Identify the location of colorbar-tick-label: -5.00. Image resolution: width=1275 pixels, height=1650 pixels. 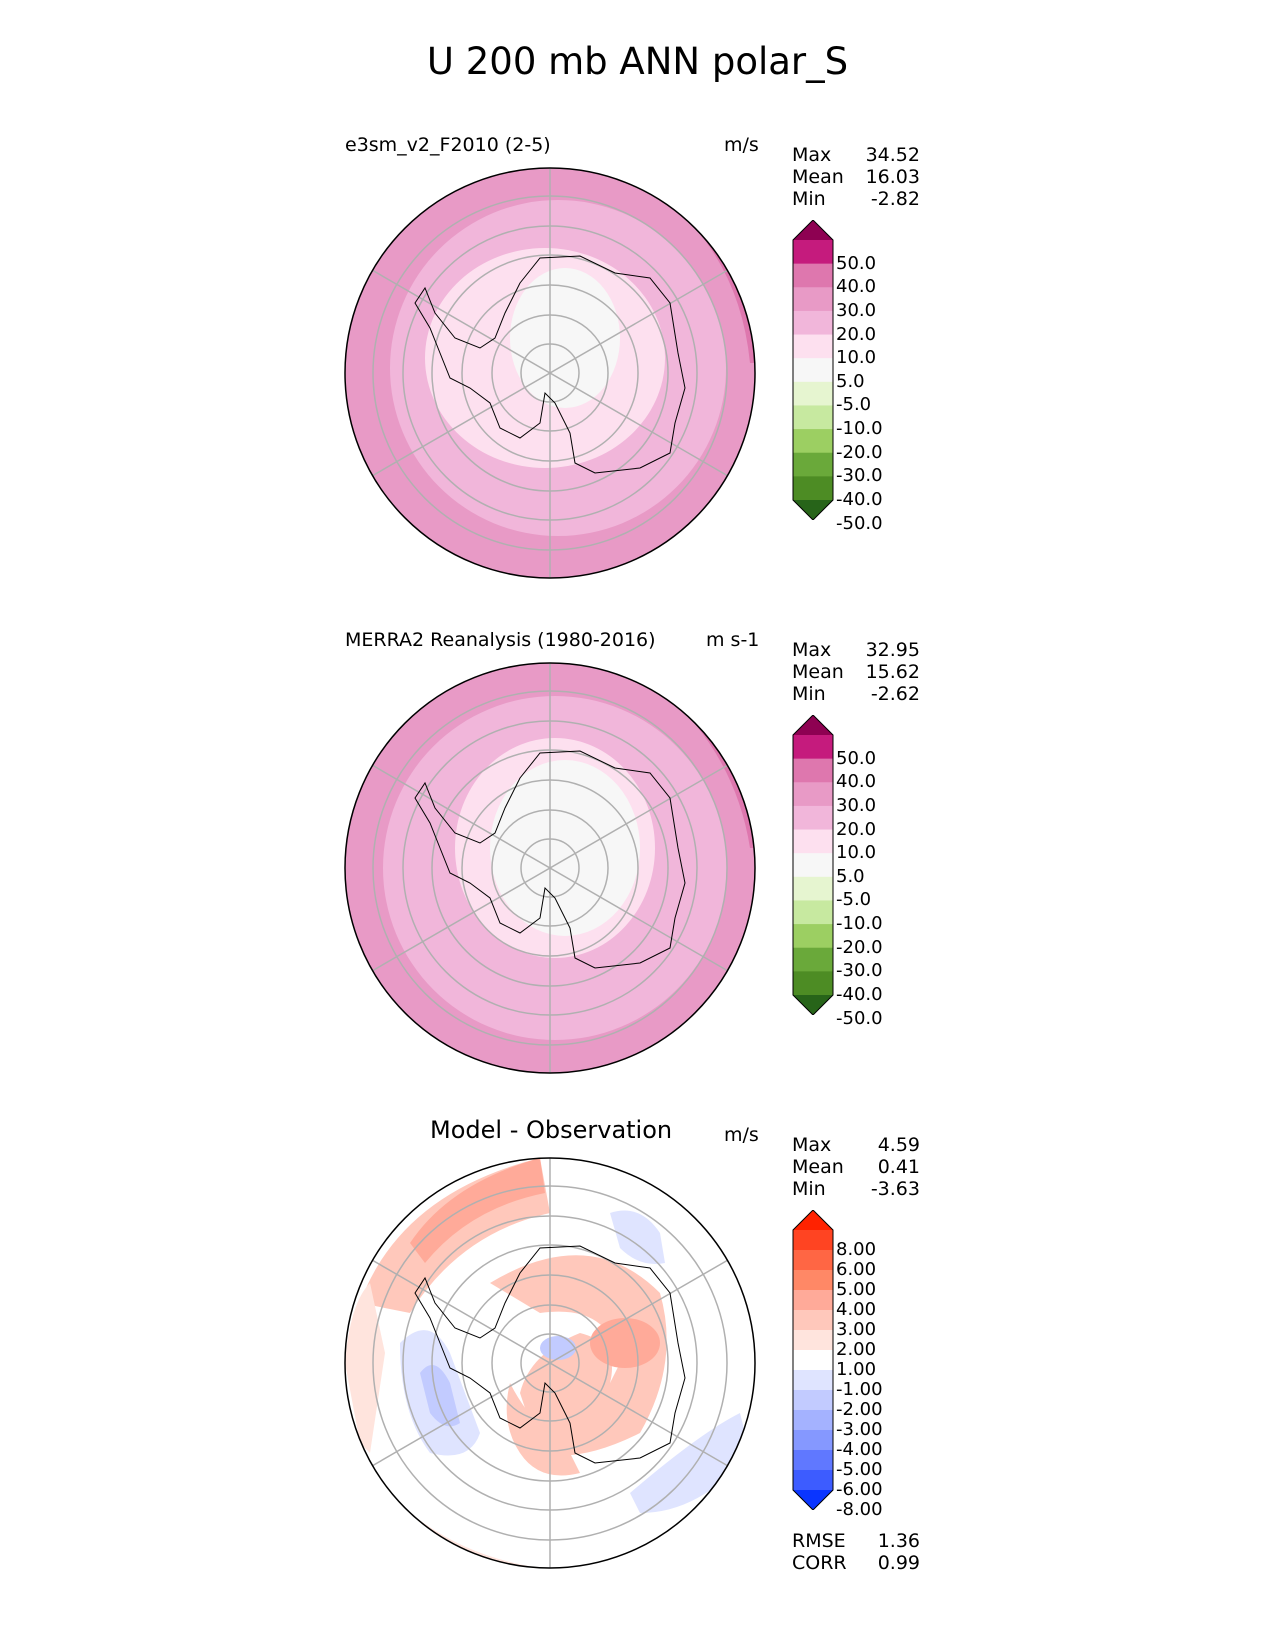
(859, 1469).